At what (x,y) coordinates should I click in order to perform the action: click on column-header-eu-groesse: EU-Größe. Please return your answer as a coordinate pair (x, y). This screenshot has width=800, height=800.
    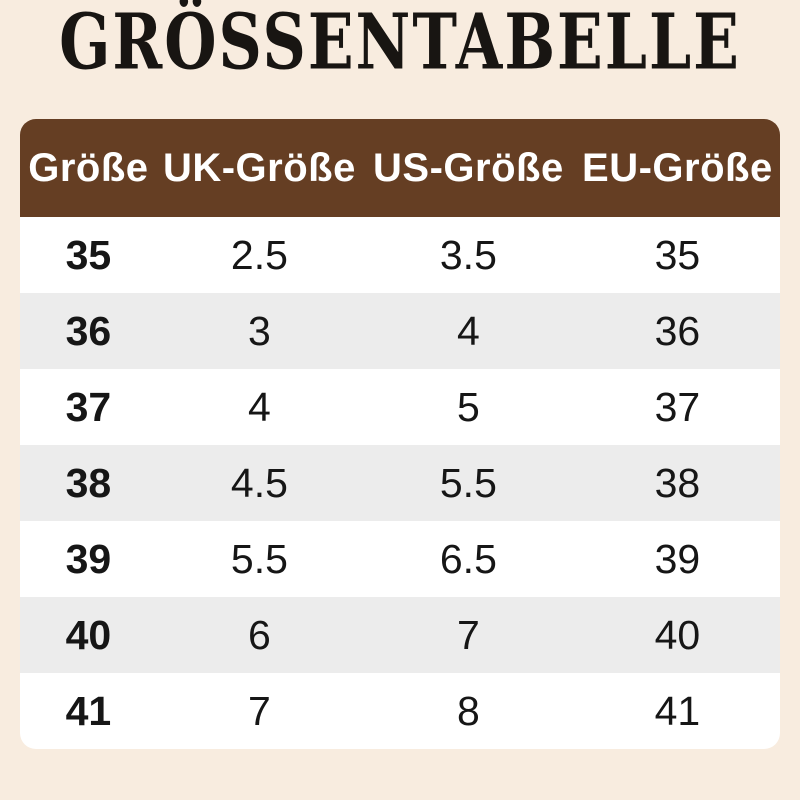
    Looking at the image, I should click on (677, 167).